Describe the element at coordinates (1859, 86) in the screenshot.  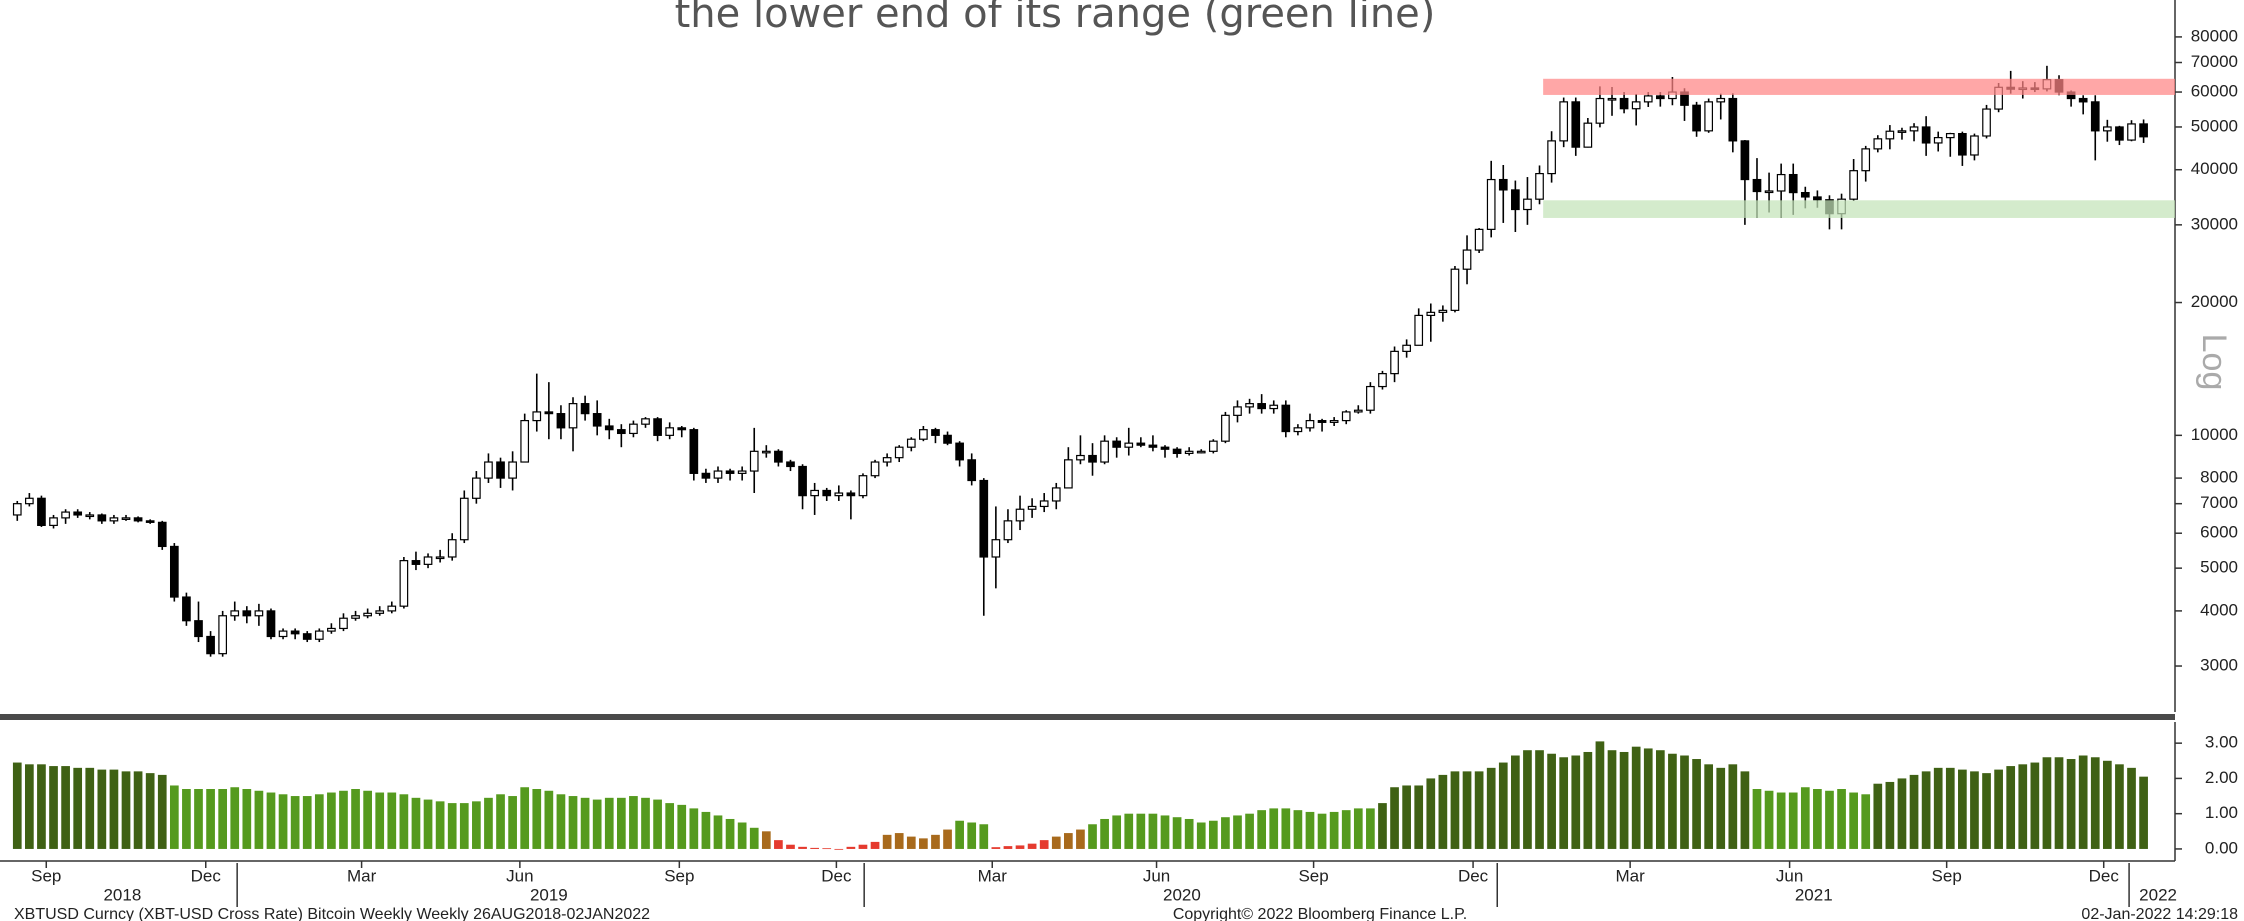
I see `range-band` at that location.